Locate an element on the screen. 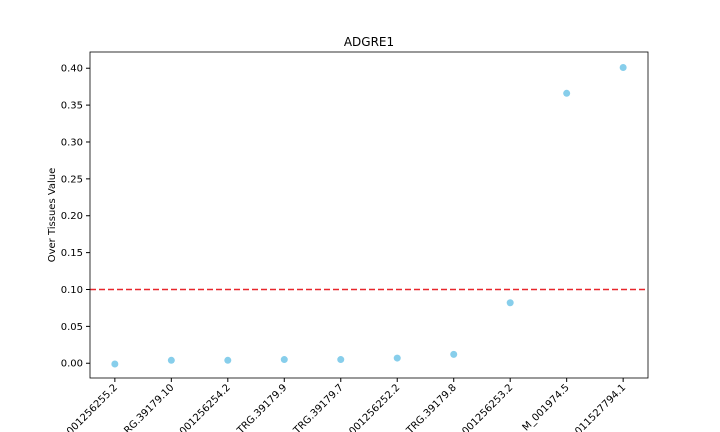 The width and height of the screenshot is (720, 432). chart-title: ADGRE1 is located at coordinates (369, 42).